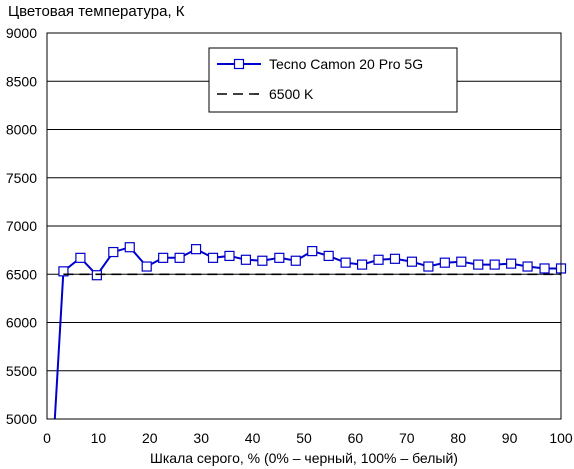  What do you see at coordinates (333, 80) in the screenshot?
I see `legend: Tecno Camon 20 Pro 5G 6500 K` at bounding box center [333, 80].